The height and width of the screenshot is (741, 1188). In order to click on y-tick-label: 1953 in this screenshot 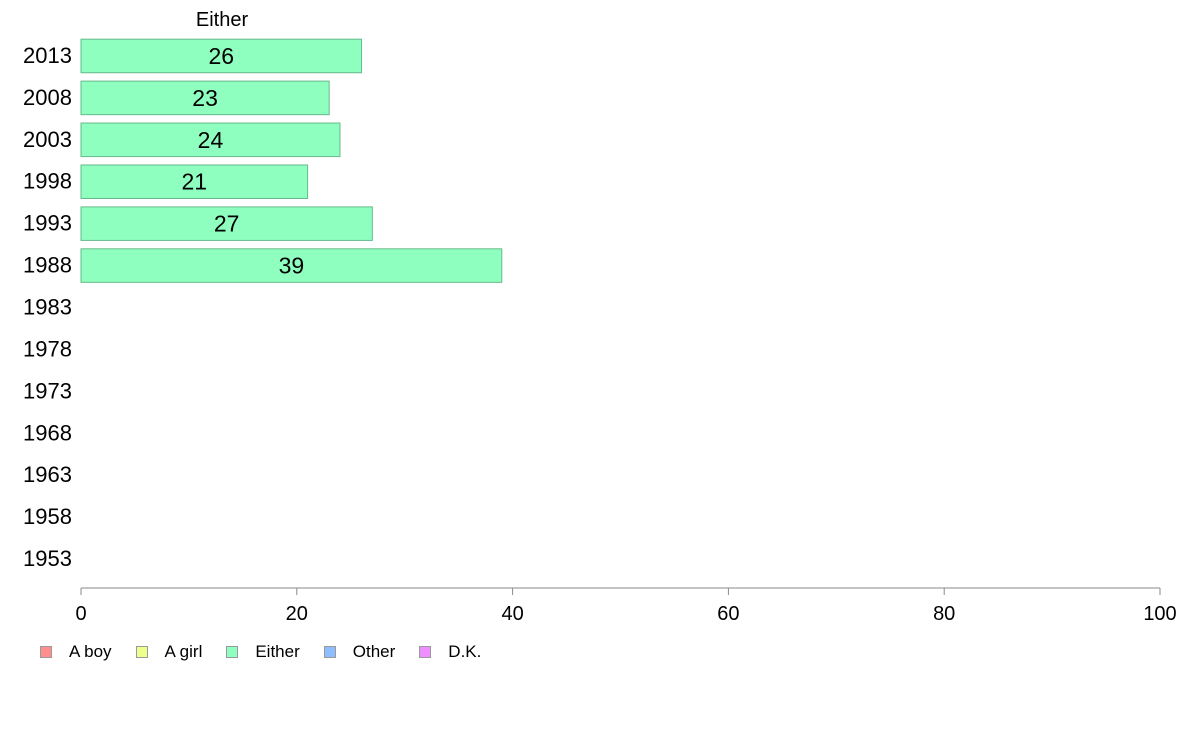, I will do `click(47, 558)`.